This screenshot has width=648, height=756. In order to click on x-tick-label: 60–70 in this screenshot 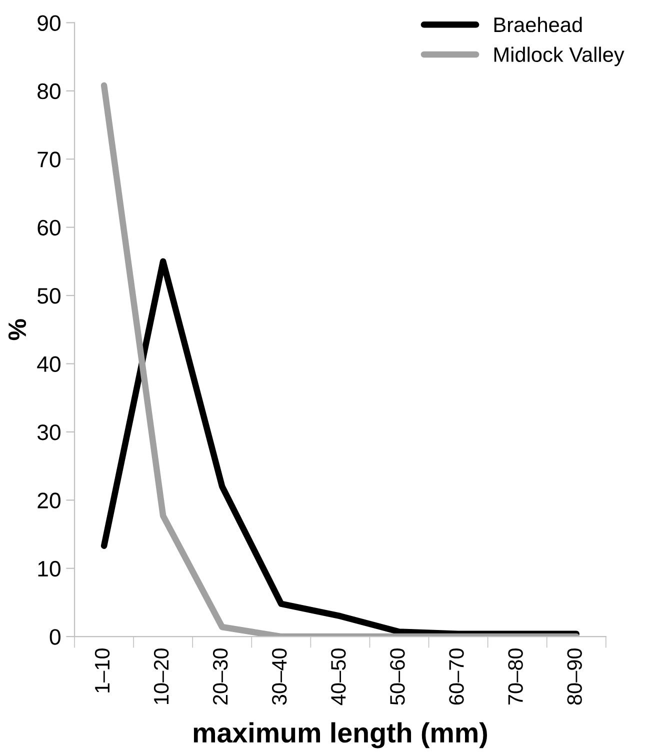, I will do `click(456, 676)`.